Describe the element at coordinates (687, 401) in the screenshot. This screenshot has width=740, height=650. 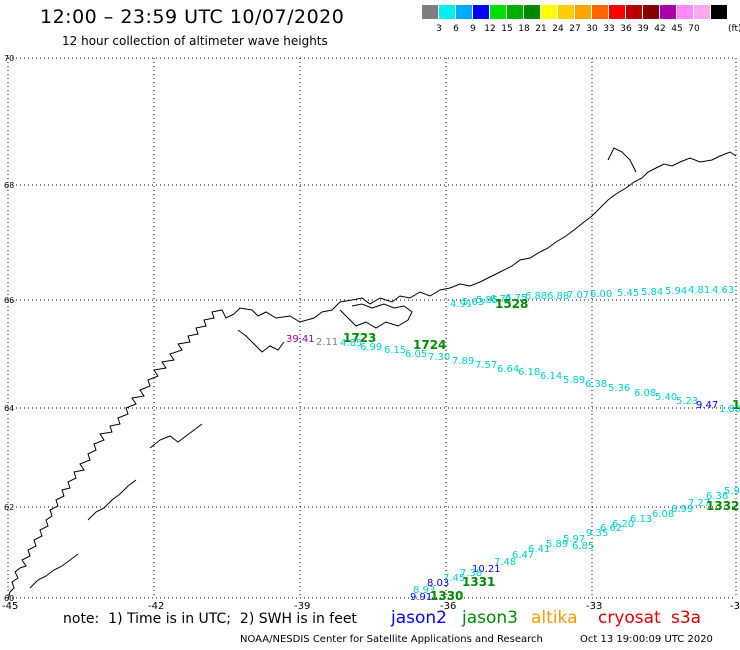
I see `wave-height-reading: 5.23` at that location.